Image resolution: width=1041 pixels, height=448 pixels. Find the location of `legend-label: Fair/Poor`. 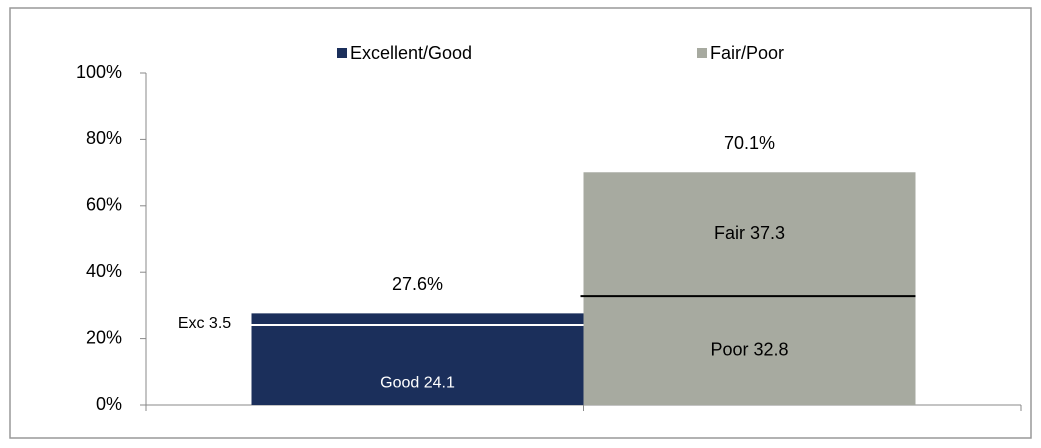

legend-label: Fair/Poor is located at coordinates (747, 53).